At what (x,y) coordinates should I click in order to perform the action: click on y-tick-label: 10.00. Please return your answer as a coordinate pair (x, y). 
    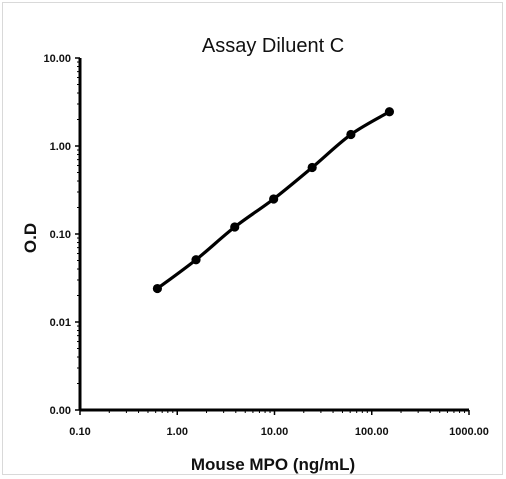
    Looking at the image, I should click on (57, 59).